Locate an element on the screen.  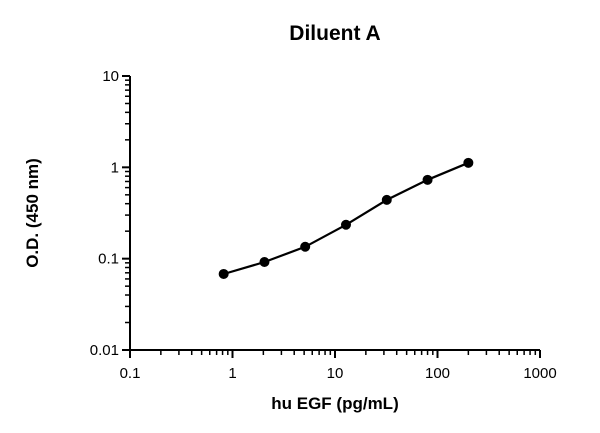
y-tick-label: 0.01 is located at coordinates (104, 350).